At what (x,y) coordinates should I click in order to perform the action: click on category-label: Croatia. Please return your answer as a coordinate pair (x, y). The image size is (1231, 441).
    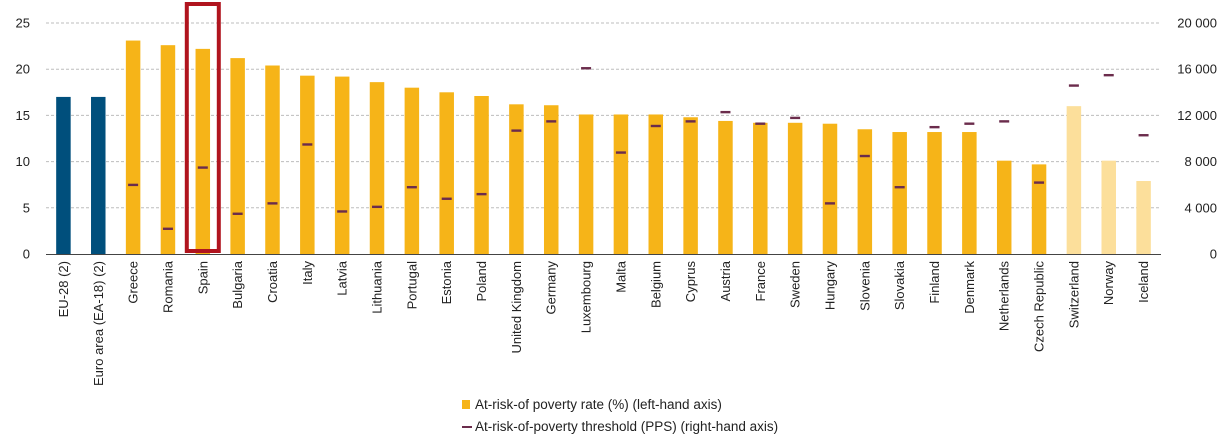
    Looking at the image, I should click on (272, 281).